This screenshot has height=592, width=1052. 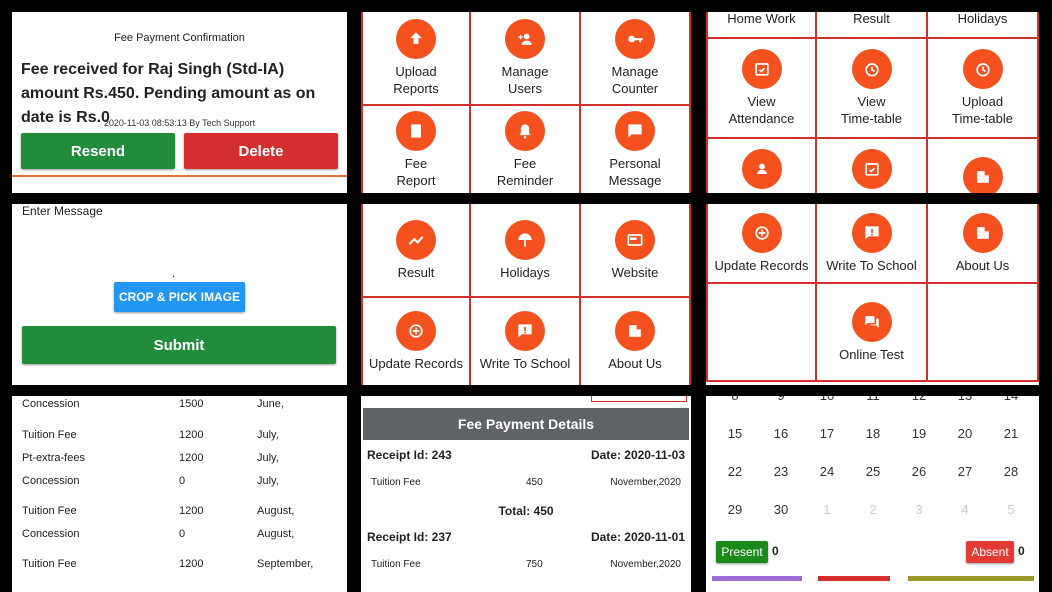 I want to click on calendar-day: 15, so click(x=735, y=433).